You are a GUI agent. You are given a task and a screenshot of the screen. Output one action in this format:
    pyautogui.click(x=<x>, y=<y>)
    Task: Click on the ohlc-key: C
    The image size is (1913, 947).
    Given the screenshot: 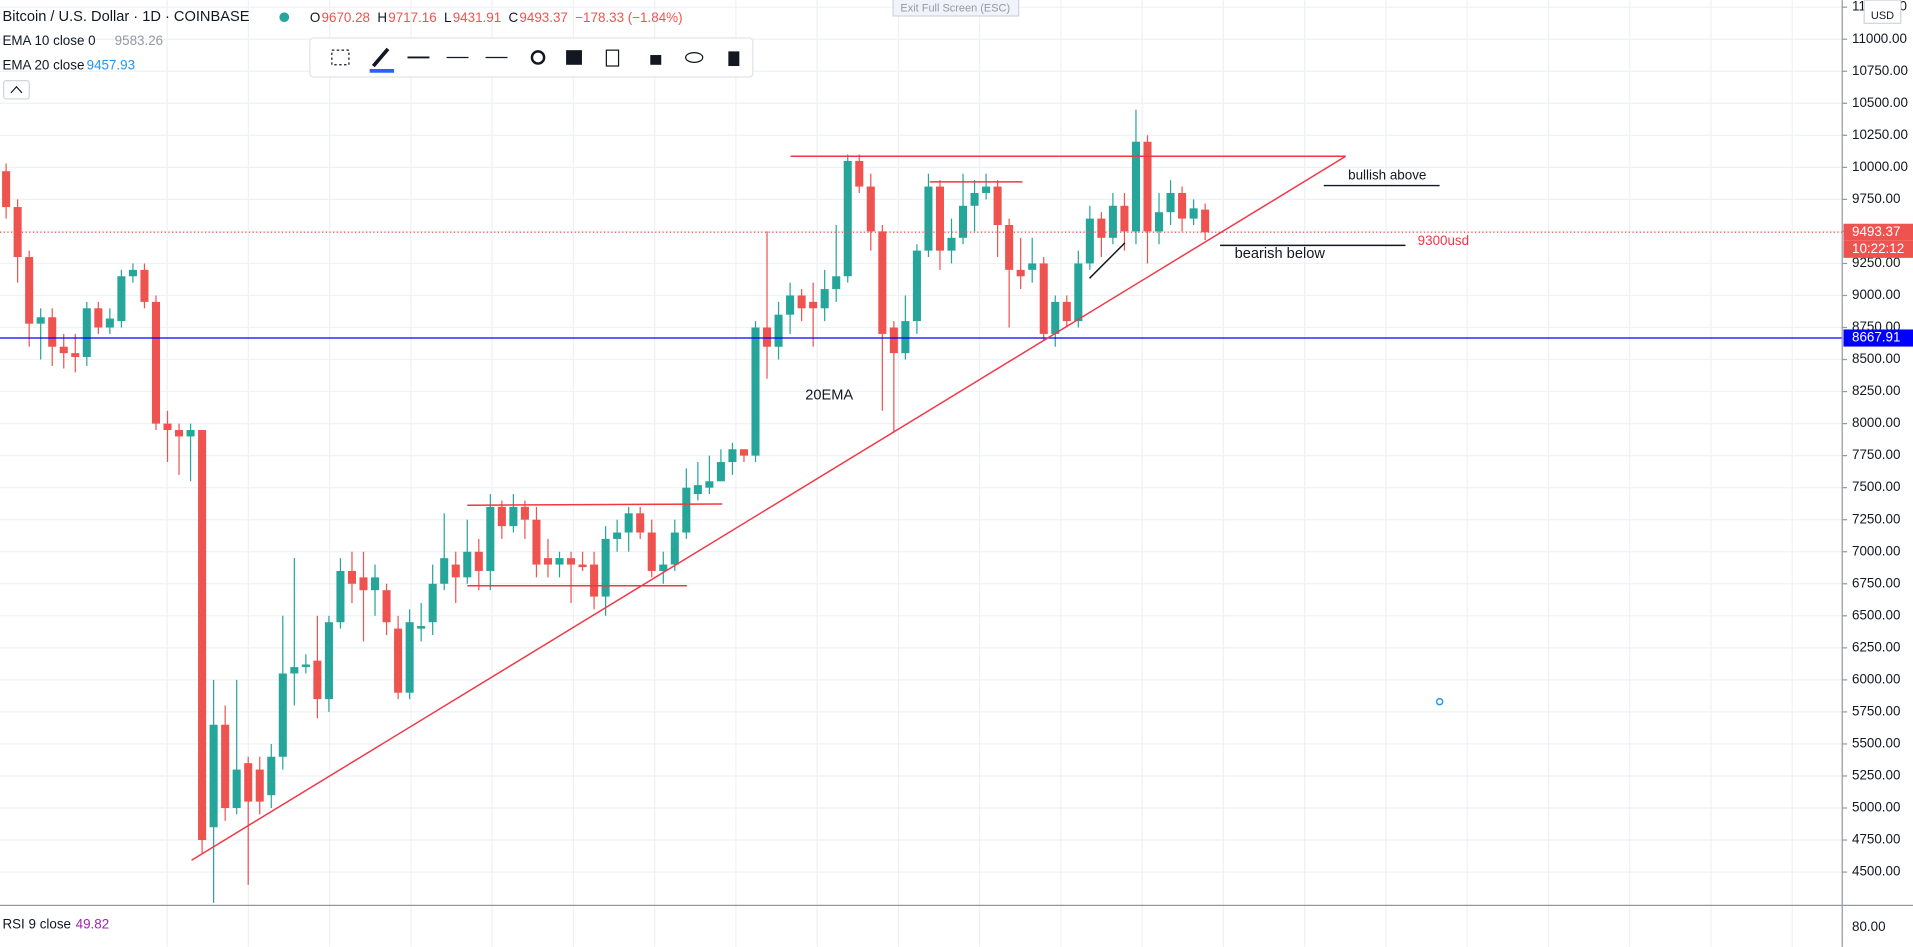 What is the action you would take?
    pyautogui.click(x=514, y=17)
    